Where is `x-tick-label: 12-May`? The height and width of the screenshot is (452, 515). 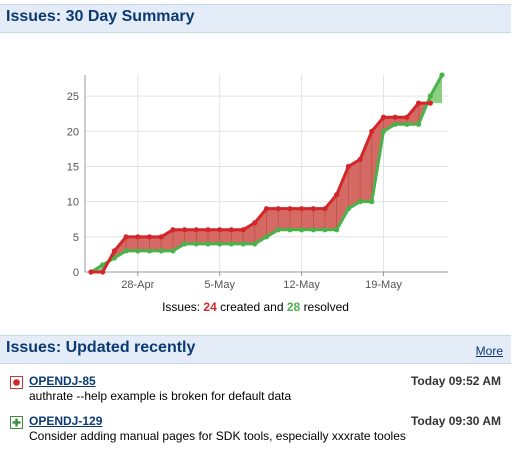
x-tick-label: 12-May is located at coordinates (301, 285).